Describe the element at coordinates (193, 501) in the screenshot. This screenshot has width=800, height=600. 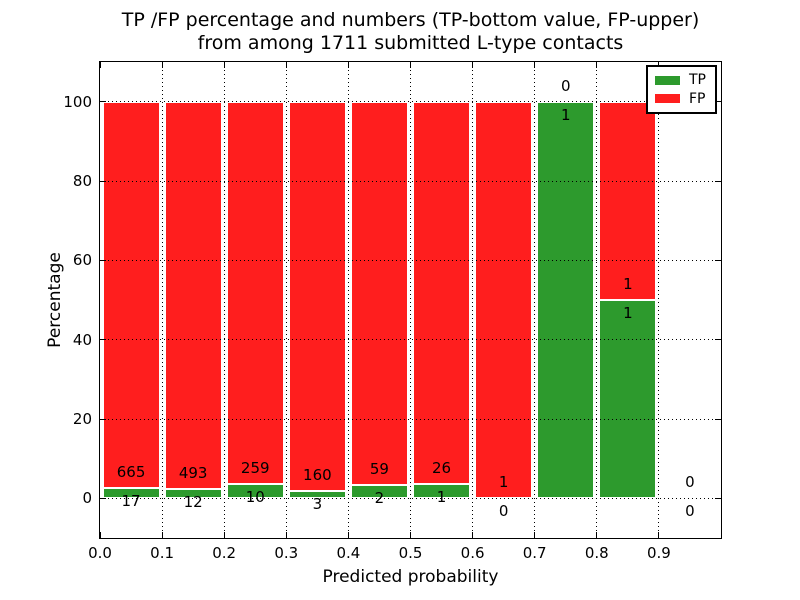
I see `tp-count-label: 12` at that location.